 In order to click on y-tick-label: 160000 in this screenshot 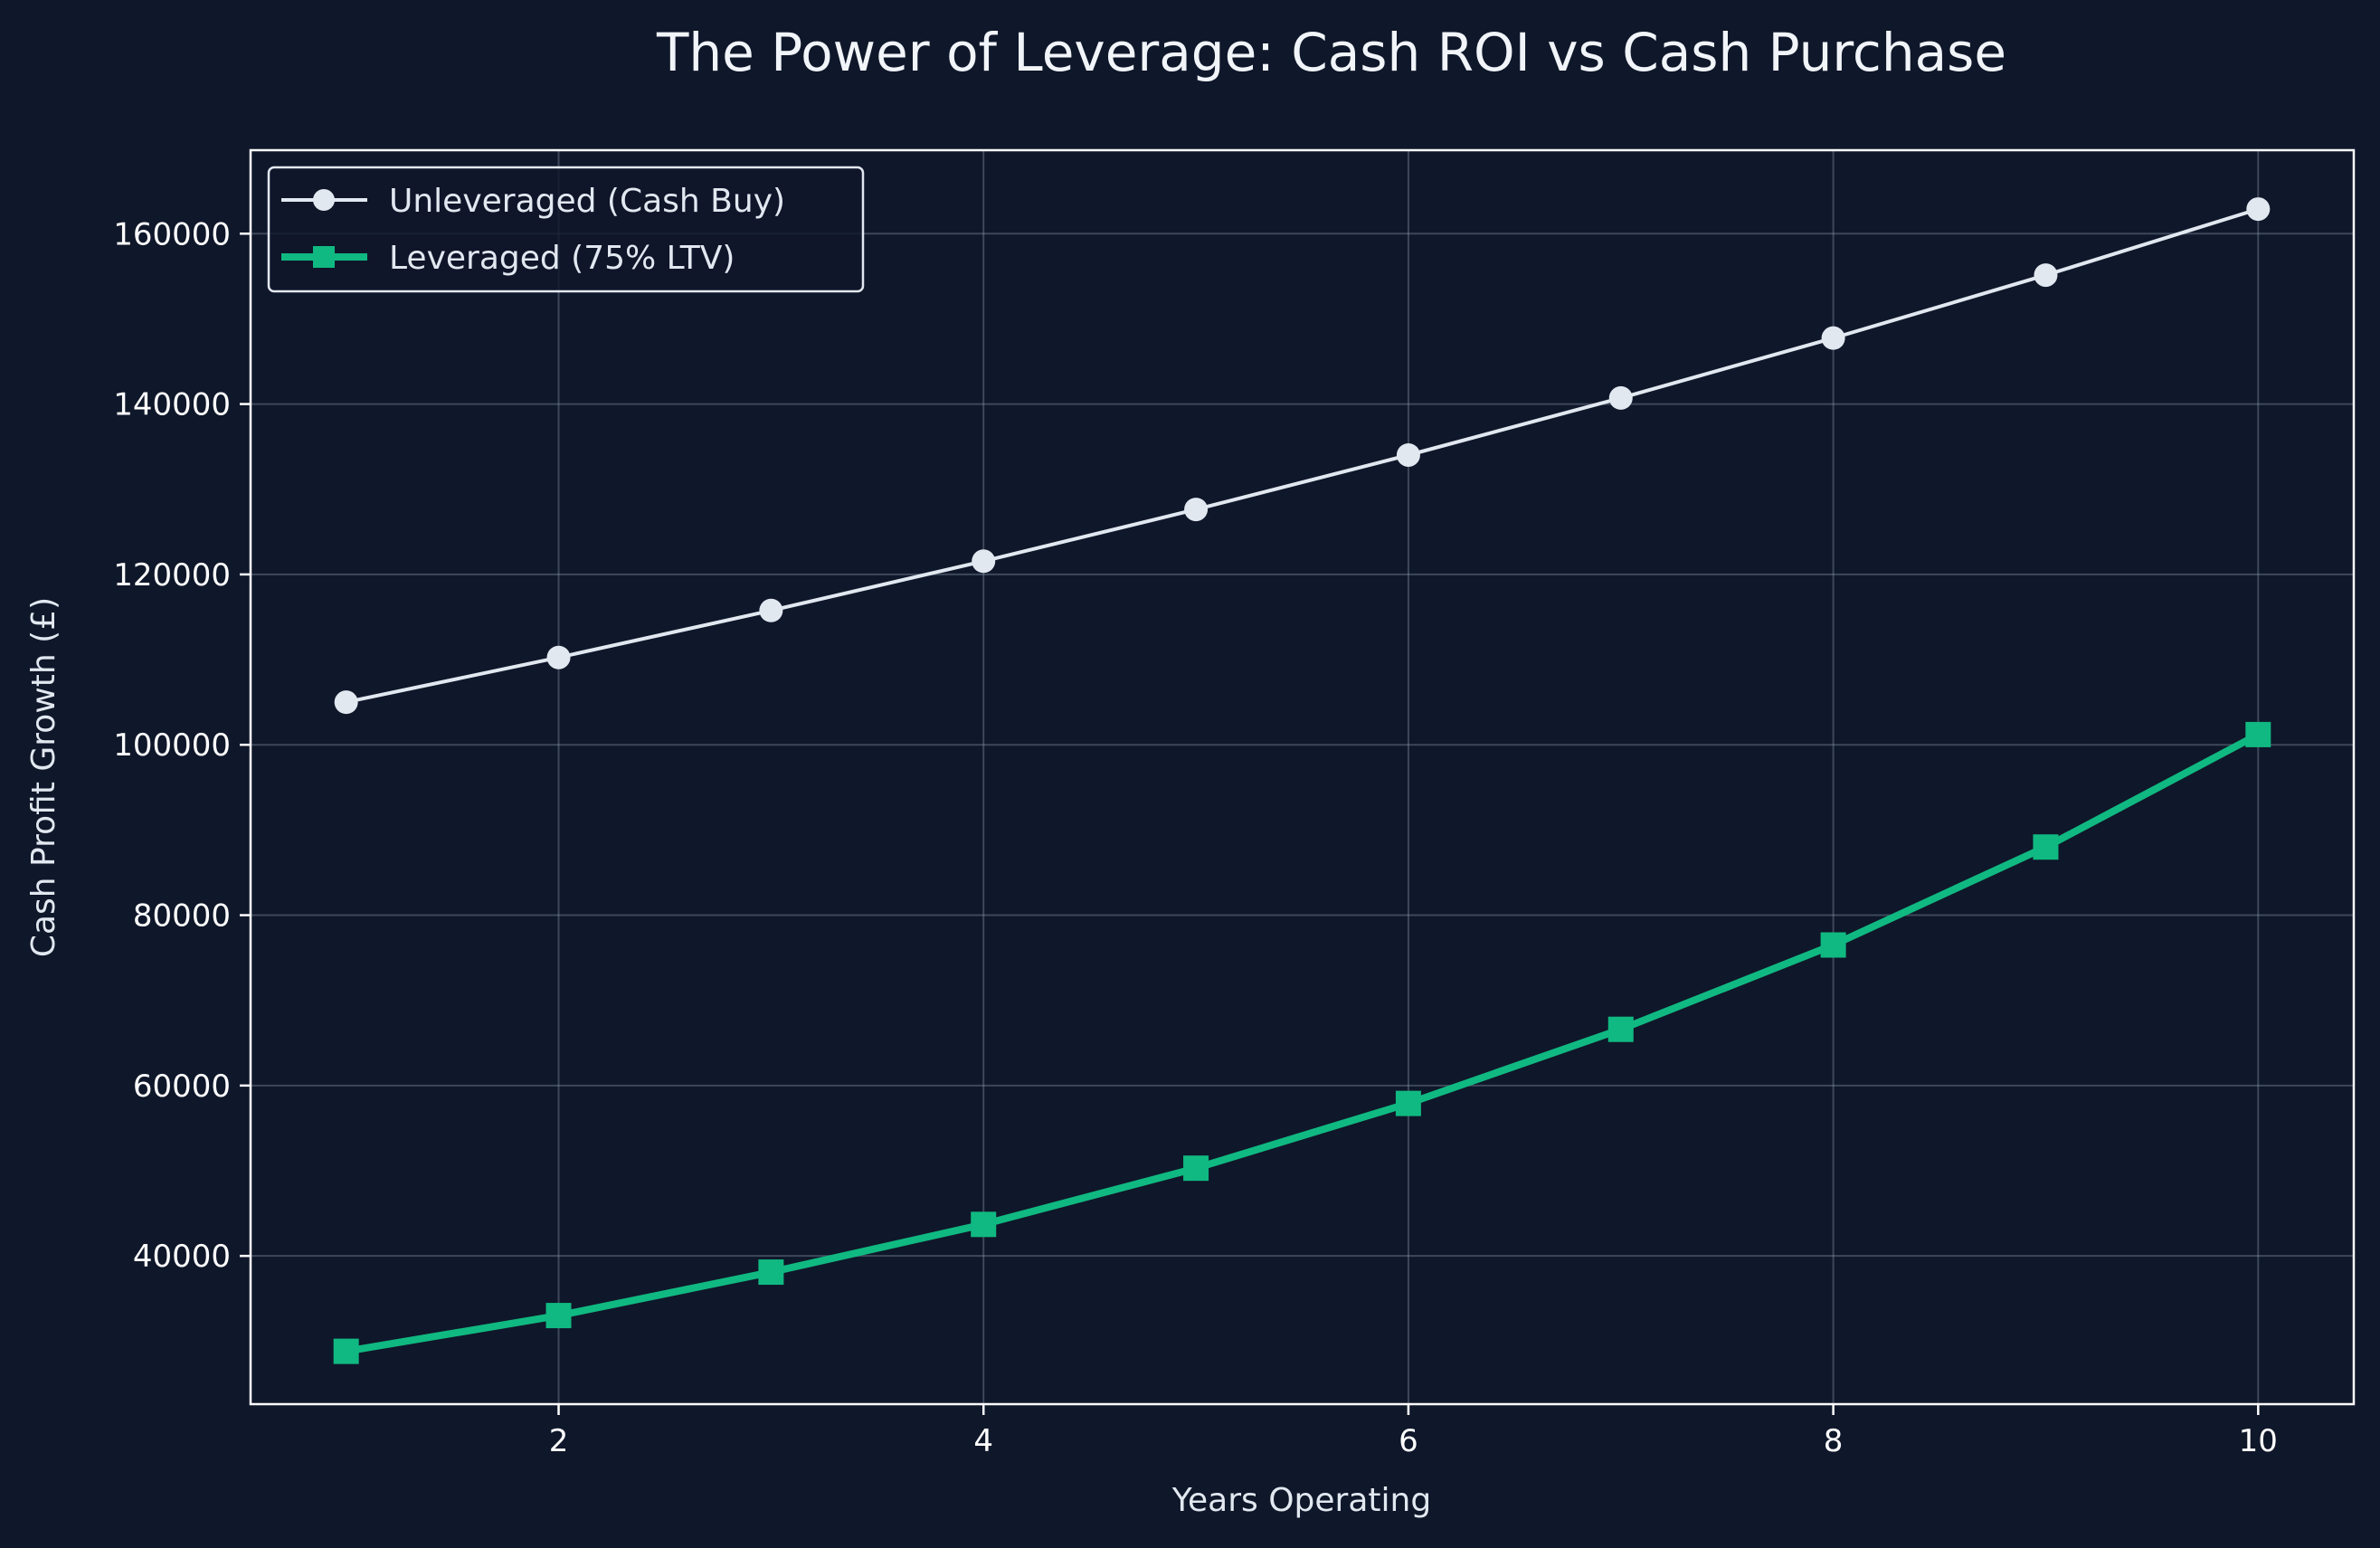, I will do `click(172, 234)`.